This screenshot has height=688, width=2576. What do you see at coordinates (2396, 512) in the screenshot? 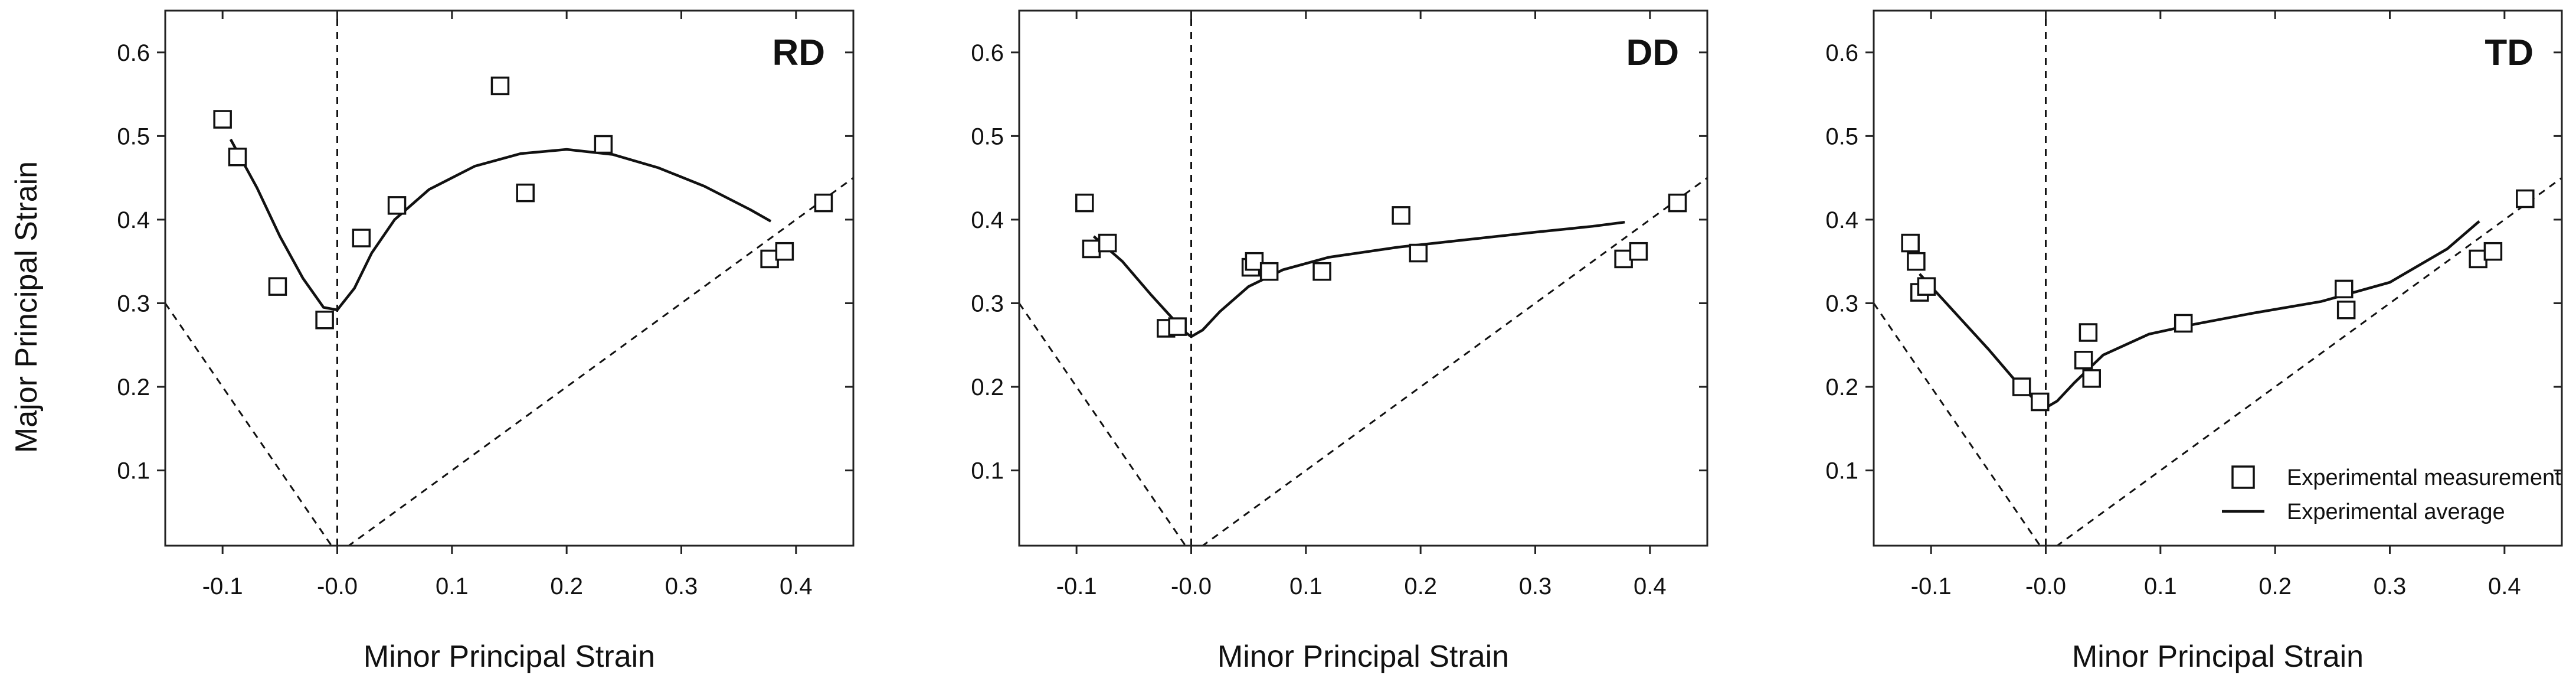
I see `legend-average-label: Experimental average` at bounding box center [2396, 512].